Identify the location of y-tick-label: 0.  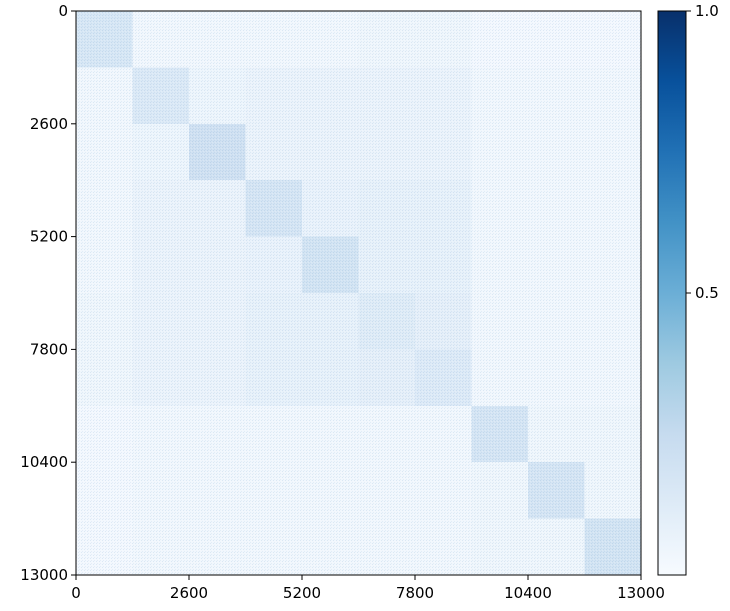
(63, 11).